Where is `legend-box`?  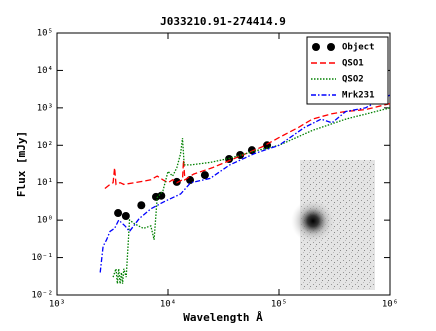 legend-box is located at coordinates (347, 70).